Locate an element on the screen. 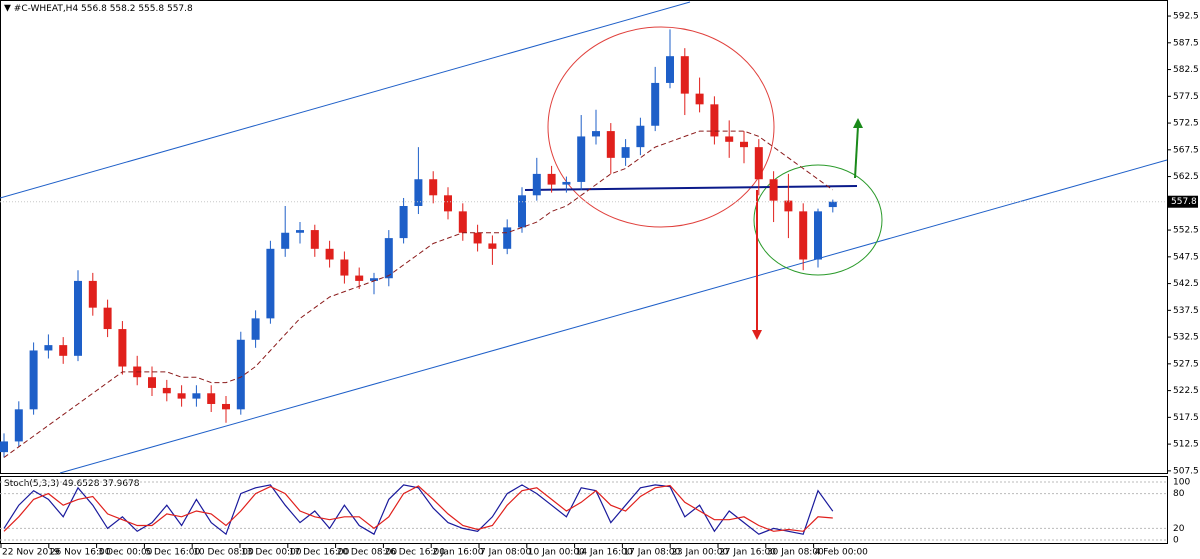 The width and height of the screenshot is (1200, 559). x-tick-label: 7 Jan 08:00 is located at coordinates (506, 553).